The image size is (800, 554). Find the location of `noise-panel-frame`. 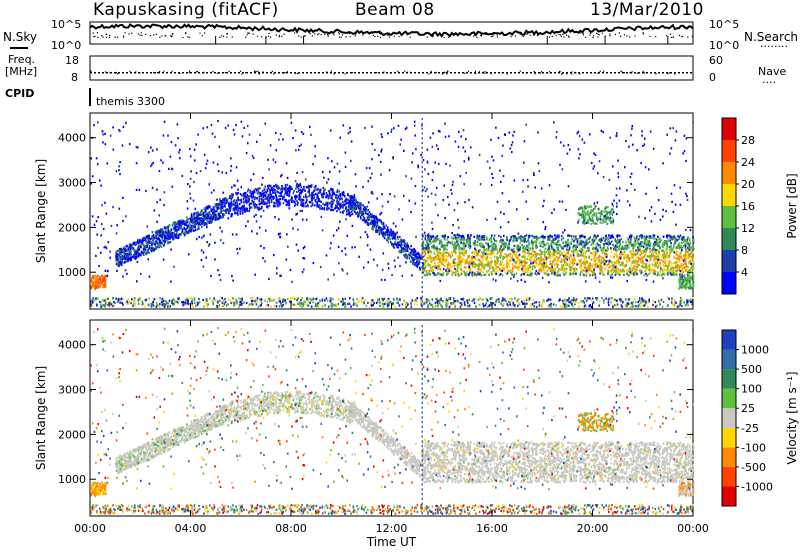

noise-panel-frame is located at coordinates (391, 33).